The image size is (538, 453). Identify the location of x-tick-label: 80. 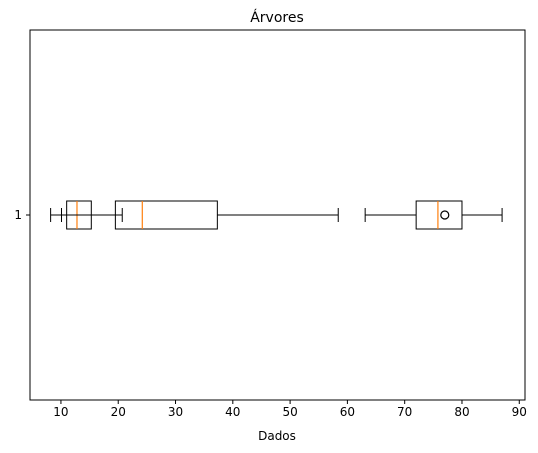
(461, 412).